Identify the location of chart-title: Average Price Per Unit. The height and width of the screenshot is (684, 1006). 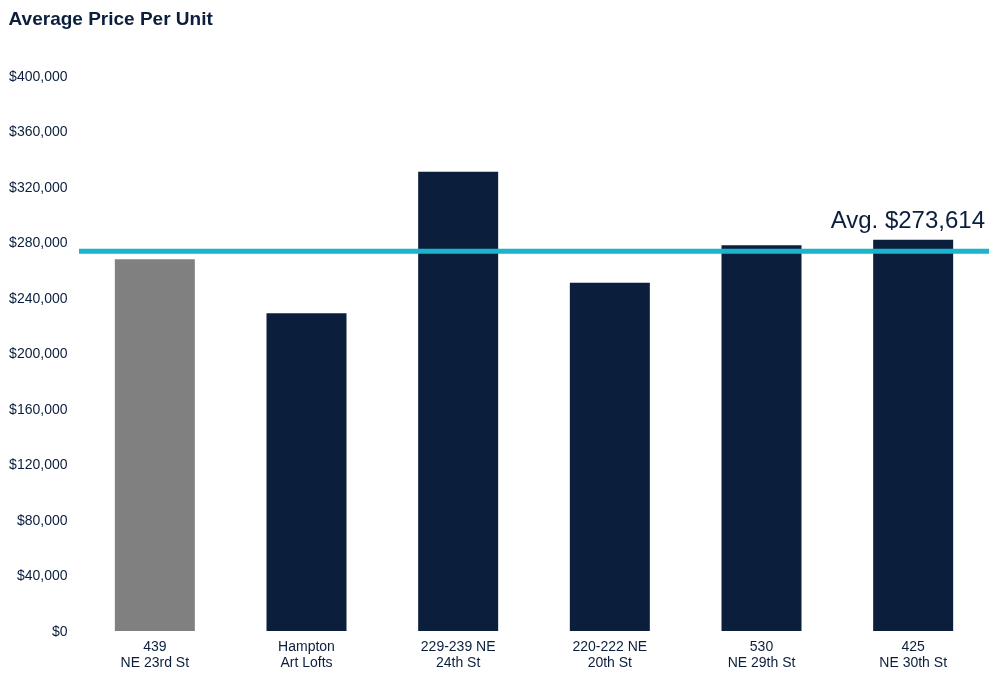
(111, 18).